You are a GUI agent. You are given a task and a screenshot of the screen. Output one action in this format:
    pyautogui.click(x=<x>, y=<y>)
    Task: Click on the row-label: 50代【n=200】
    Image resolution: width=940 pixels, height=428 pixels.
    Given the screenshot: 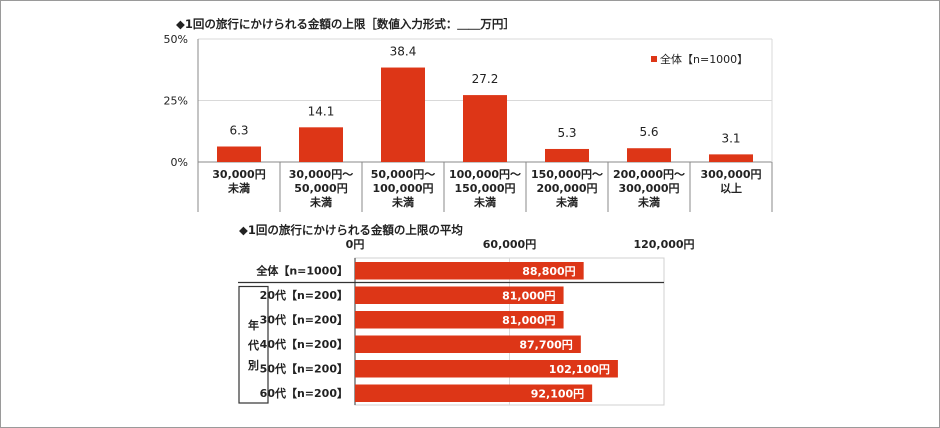 What is the action you would take?
    pyautogui.click(x=304, y=368)
    